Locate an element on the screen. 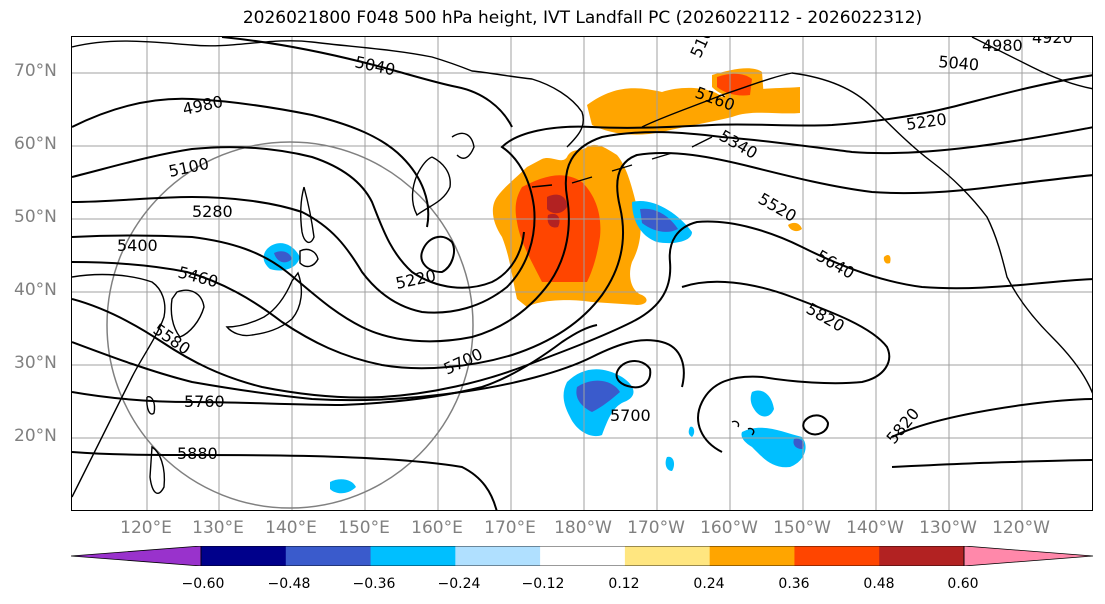 This screenshot has height=604, width=1105. colorbar-tick: −0.24 is located at coordinates (459, 584).